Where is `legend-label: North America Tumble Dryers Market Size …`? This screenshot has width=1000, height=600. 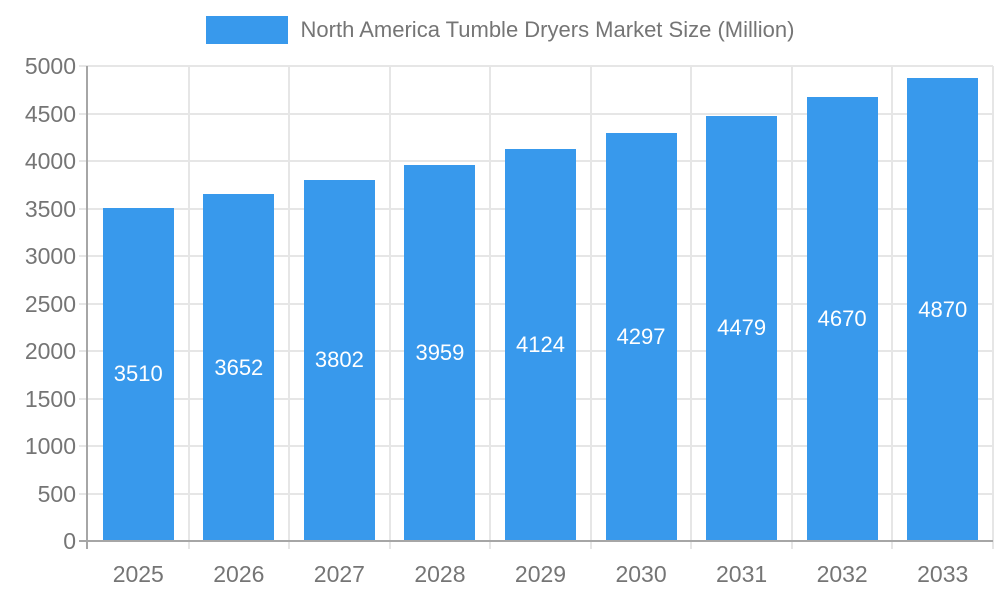 legend-label: North America Tumble Dryers Market Size … is located at coordinates (547, 29).